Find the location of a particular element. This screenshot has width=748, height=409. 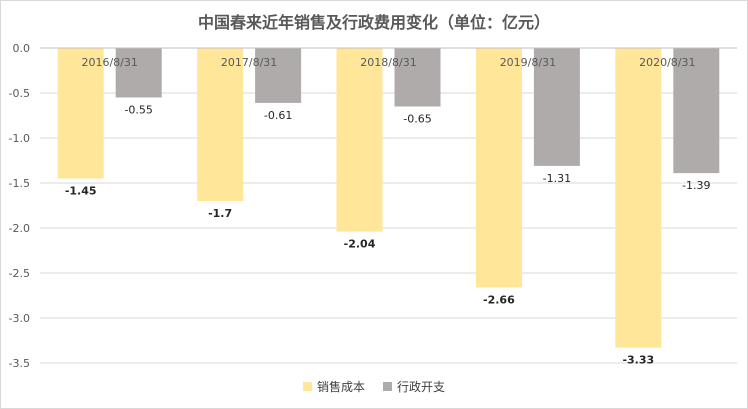

y-tick-label: -1.0 is located at coordinates (19, 138).